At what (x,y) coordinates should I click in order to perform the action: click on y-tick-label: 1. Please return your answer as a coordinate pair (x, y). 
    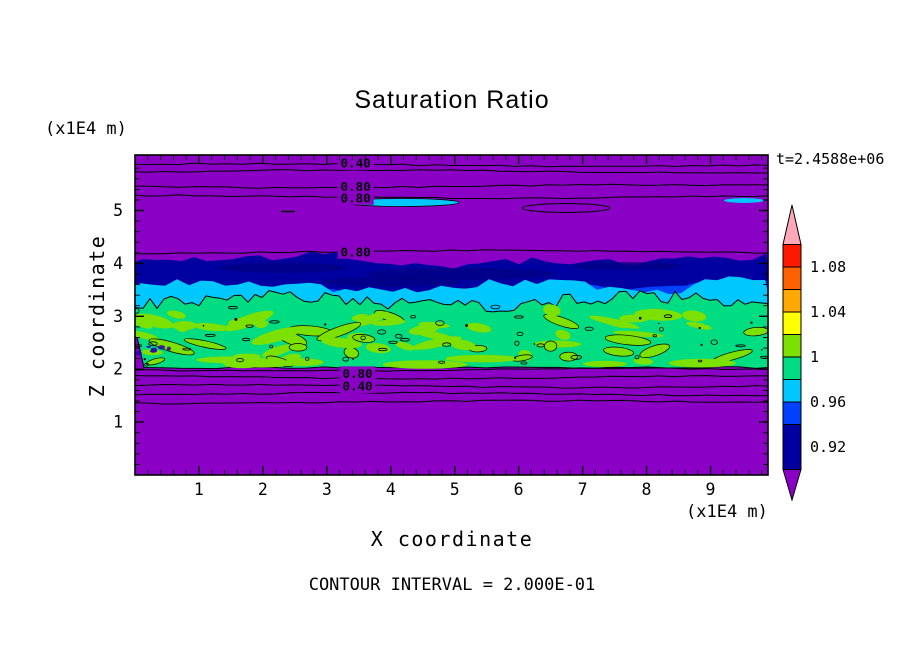
    Looking at the image, I should click on (118, 422).